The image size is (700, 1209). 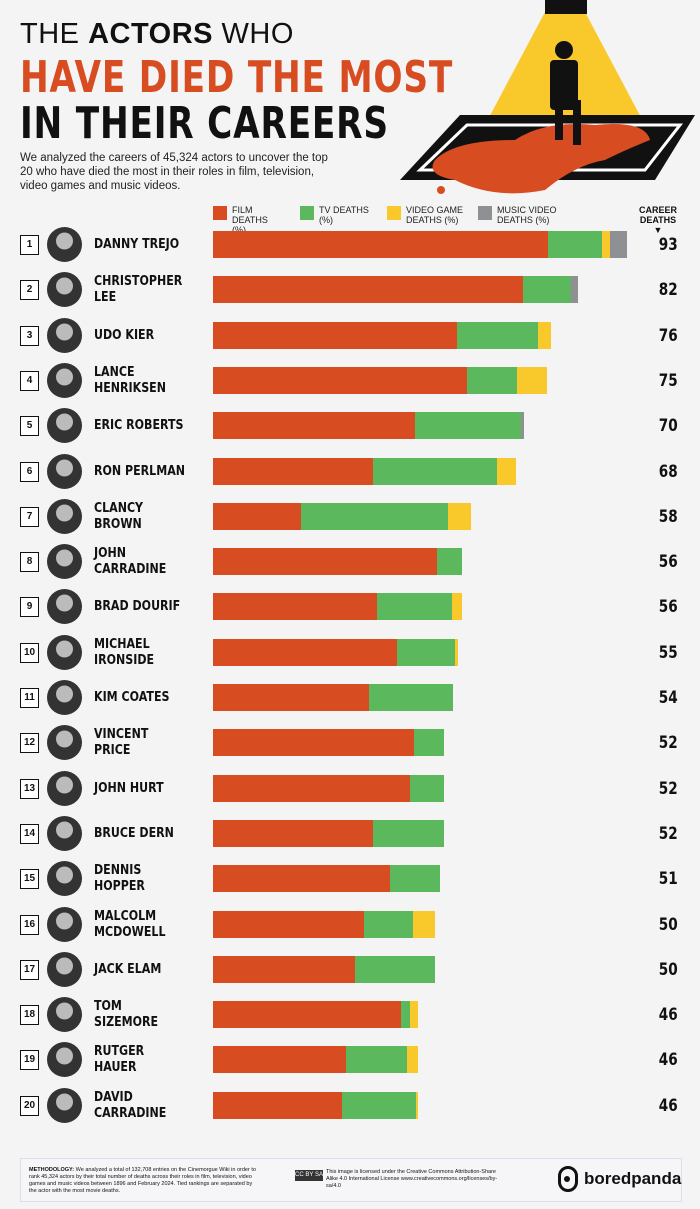 I want to click on rank-badge: 9, so click(x=29, y=607).